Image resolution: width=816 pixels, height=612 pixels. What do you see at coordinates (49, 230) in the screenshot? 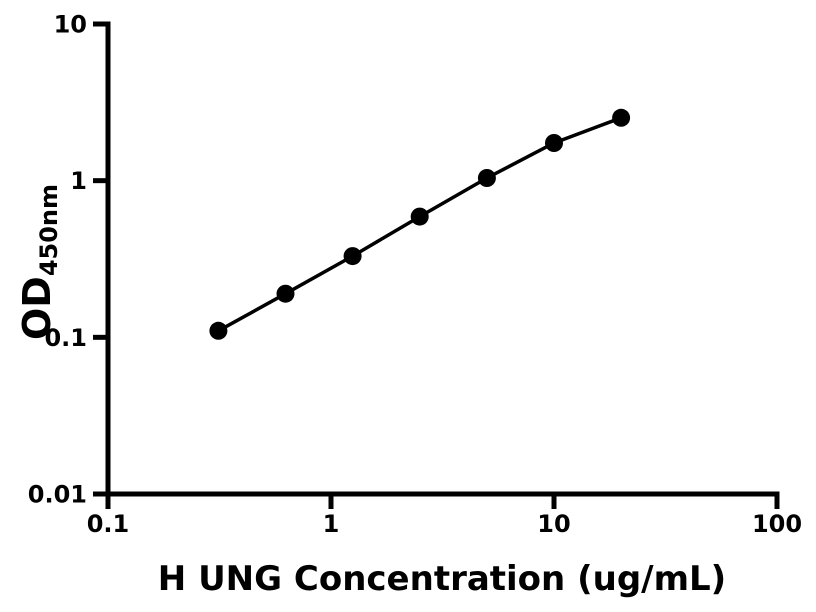
I see `y-axis-title-subscript: 450nm` at bounding box center [49, 230].